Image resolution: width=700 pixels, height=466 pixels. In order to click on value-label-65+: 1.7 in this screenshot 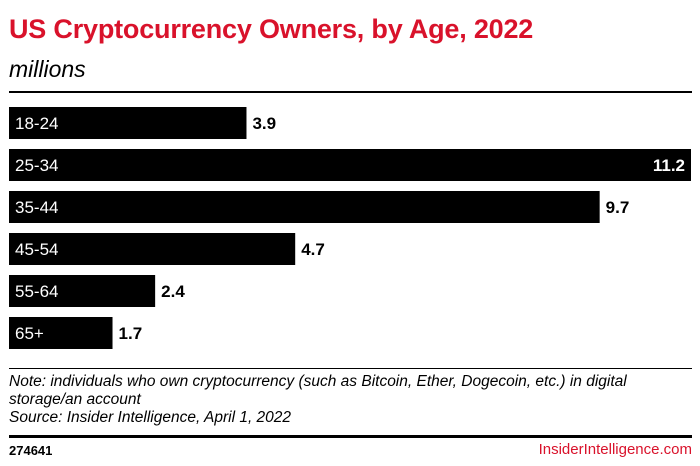, I will do `click(131, 333)`.